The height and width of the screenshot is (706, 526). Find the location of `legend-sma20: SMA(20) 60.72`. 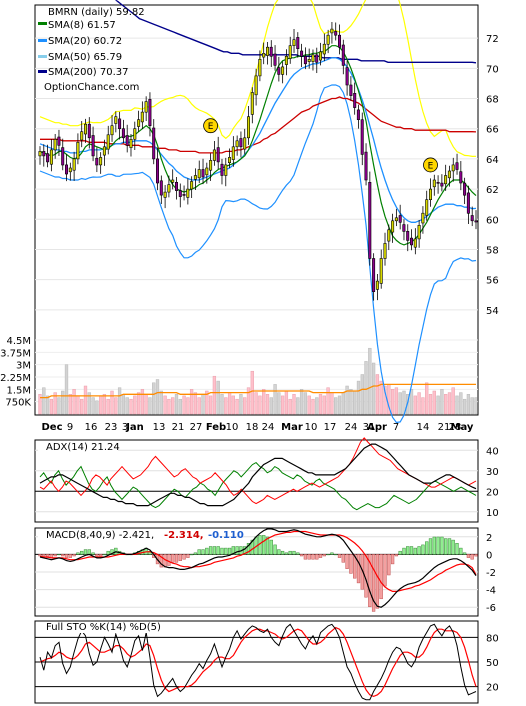

legend-sma20: SMA(20) 60.72 is located at coordinates (85, 41).